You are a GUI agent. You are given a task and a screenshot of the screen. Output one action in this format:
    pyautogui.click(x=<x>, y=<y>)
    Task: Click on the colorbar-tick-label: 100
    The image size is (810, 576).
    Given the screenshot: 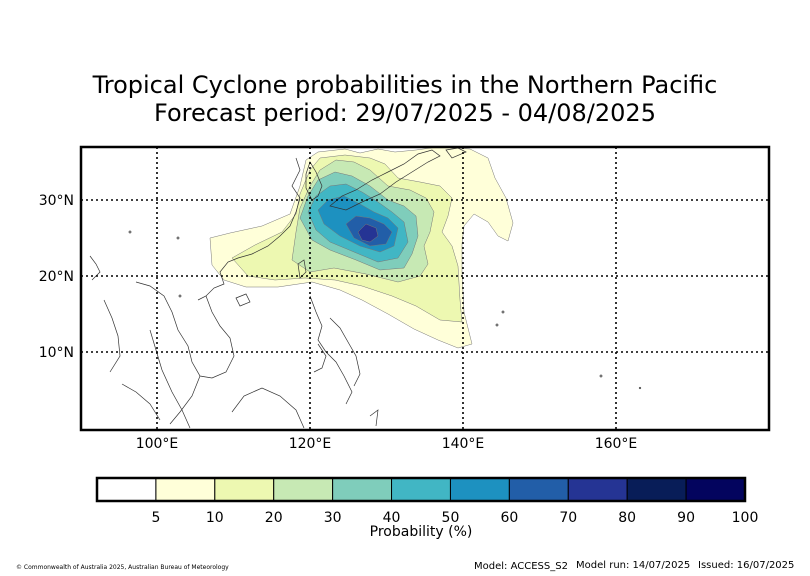 What is the action you would take?
    pyautogui.click(x=745, y=518)
    